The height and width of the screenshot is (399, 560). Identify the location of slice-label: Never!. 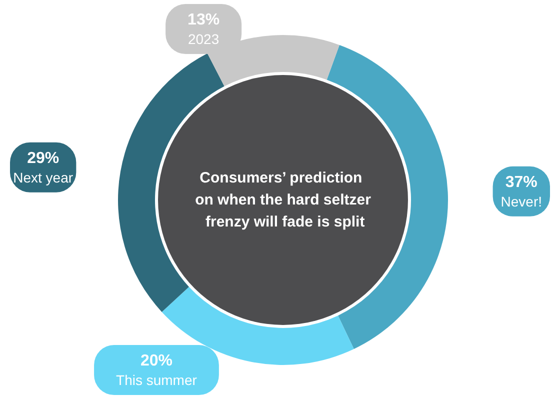
(521, 201).